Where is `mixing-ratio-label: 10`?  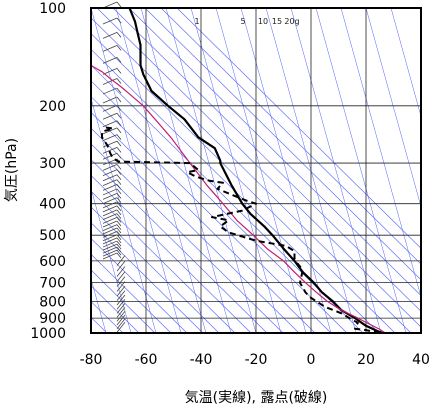
mixing-ratio-label: 10 is located at coordinates (263, 21).